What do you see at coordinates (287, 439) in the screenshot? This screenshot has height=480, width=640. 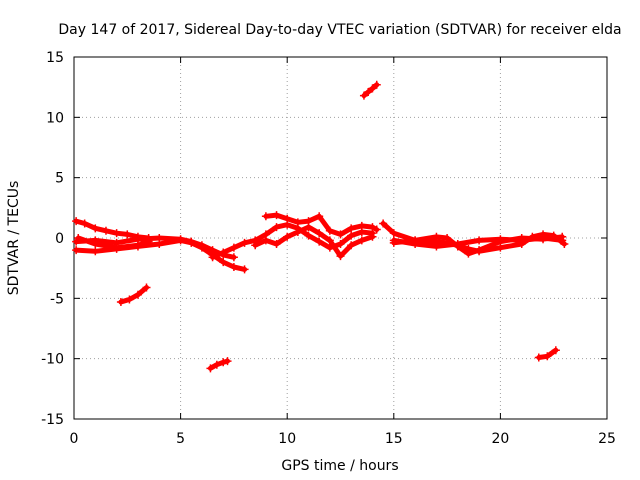 I see `x-tick-label: 10` at bounding box center [287, 439].